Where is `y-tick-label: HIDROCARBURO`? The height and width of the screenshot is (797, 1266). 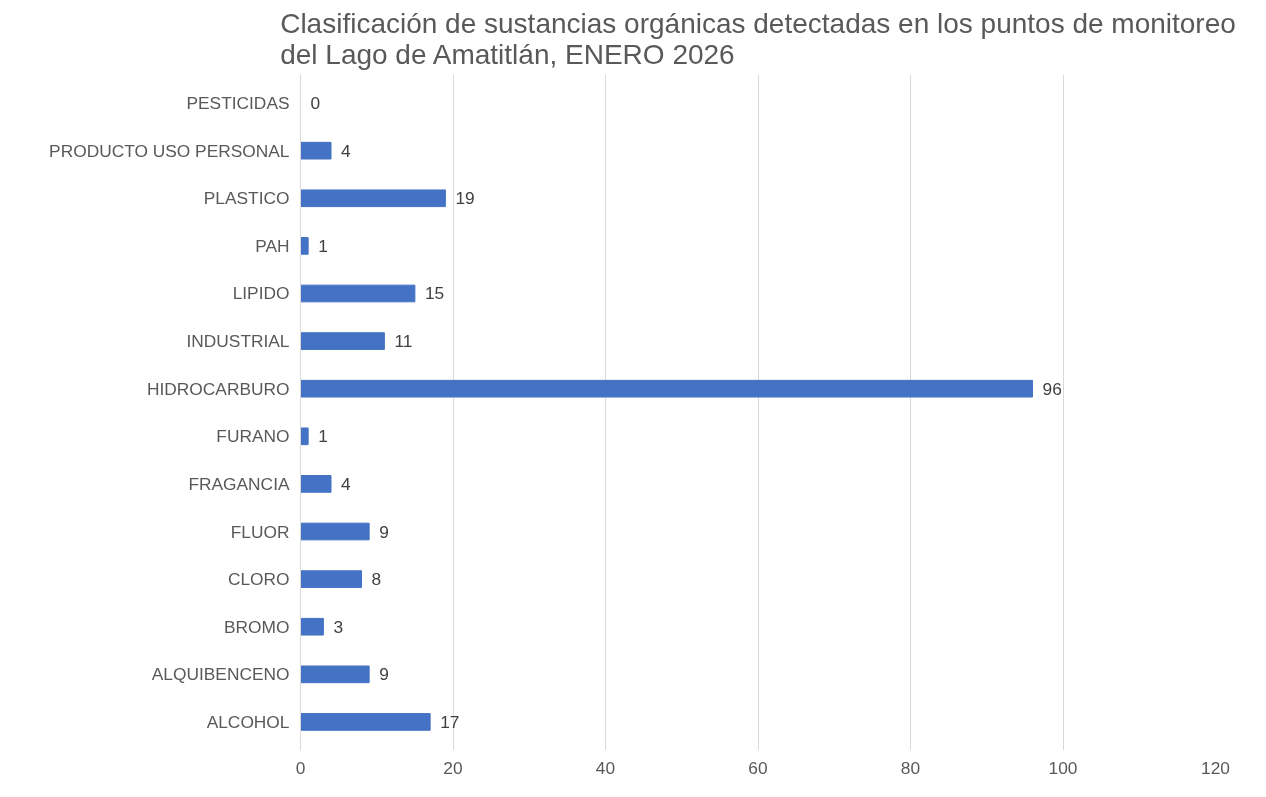 y-tick-label: HIDROCARBURO is located at coordinates (218, 388).